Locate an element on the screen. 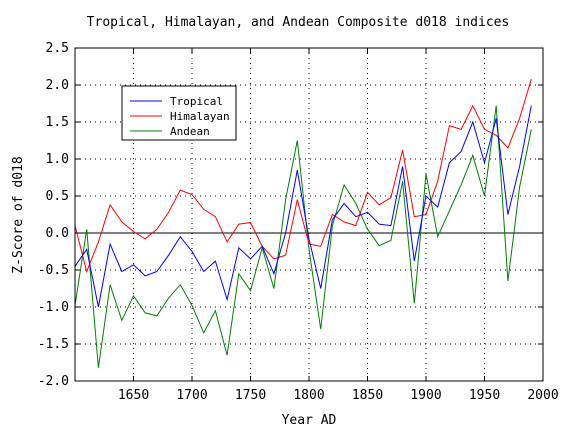 This screenshot has width=576, height=439. x-axis-label: Year AD is located at coordinates (309, 420).